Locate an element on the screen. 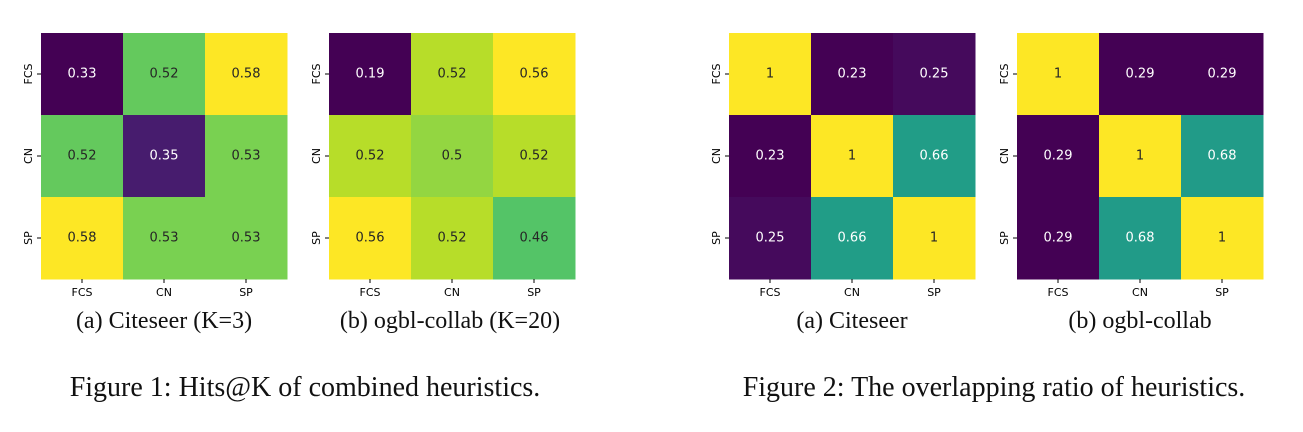 The width and height of the screenshot is (1303, 432). subcaption-text: ogbl-collab (K=20) is located at coordinates (467, 321).